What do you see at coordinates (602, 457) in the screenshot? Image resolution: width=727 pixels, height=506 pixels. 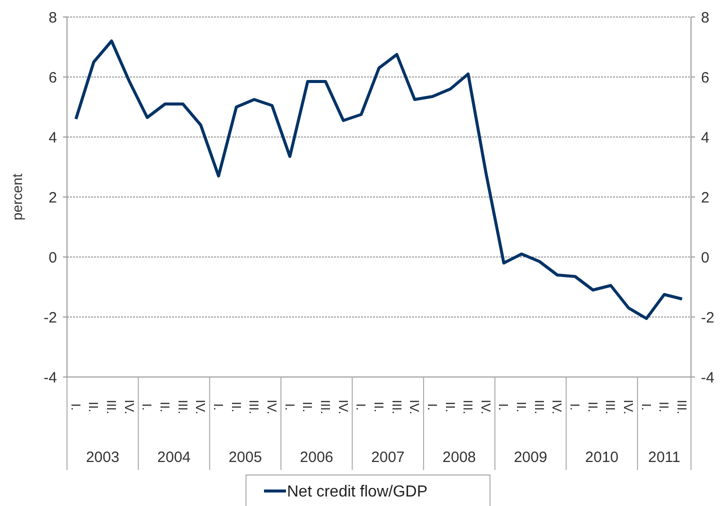 I see `text: 2010` at bounding box center [602, 457].